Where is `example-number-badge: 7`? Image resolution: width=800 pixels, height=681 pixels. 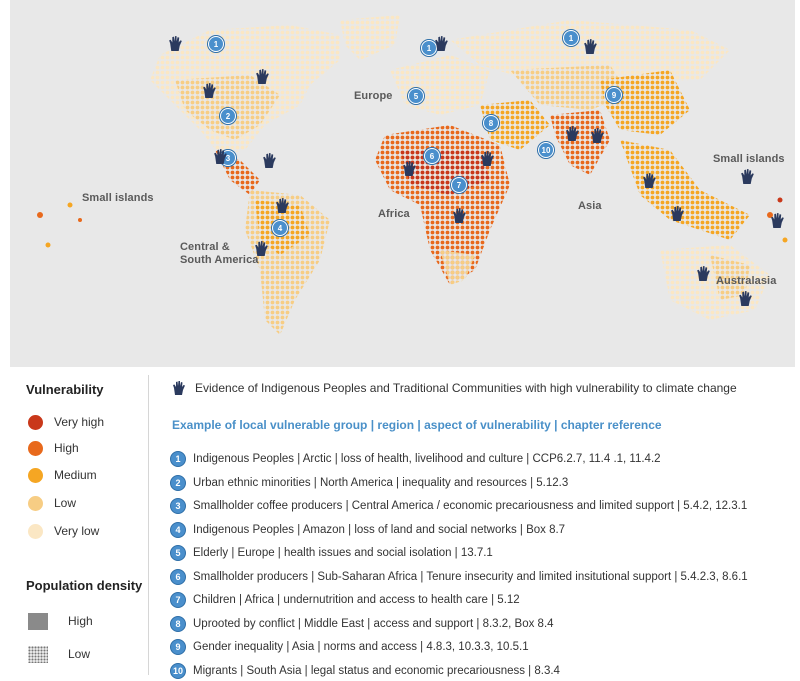
example-number-badge: 7 is located at coordinates (178, 600).